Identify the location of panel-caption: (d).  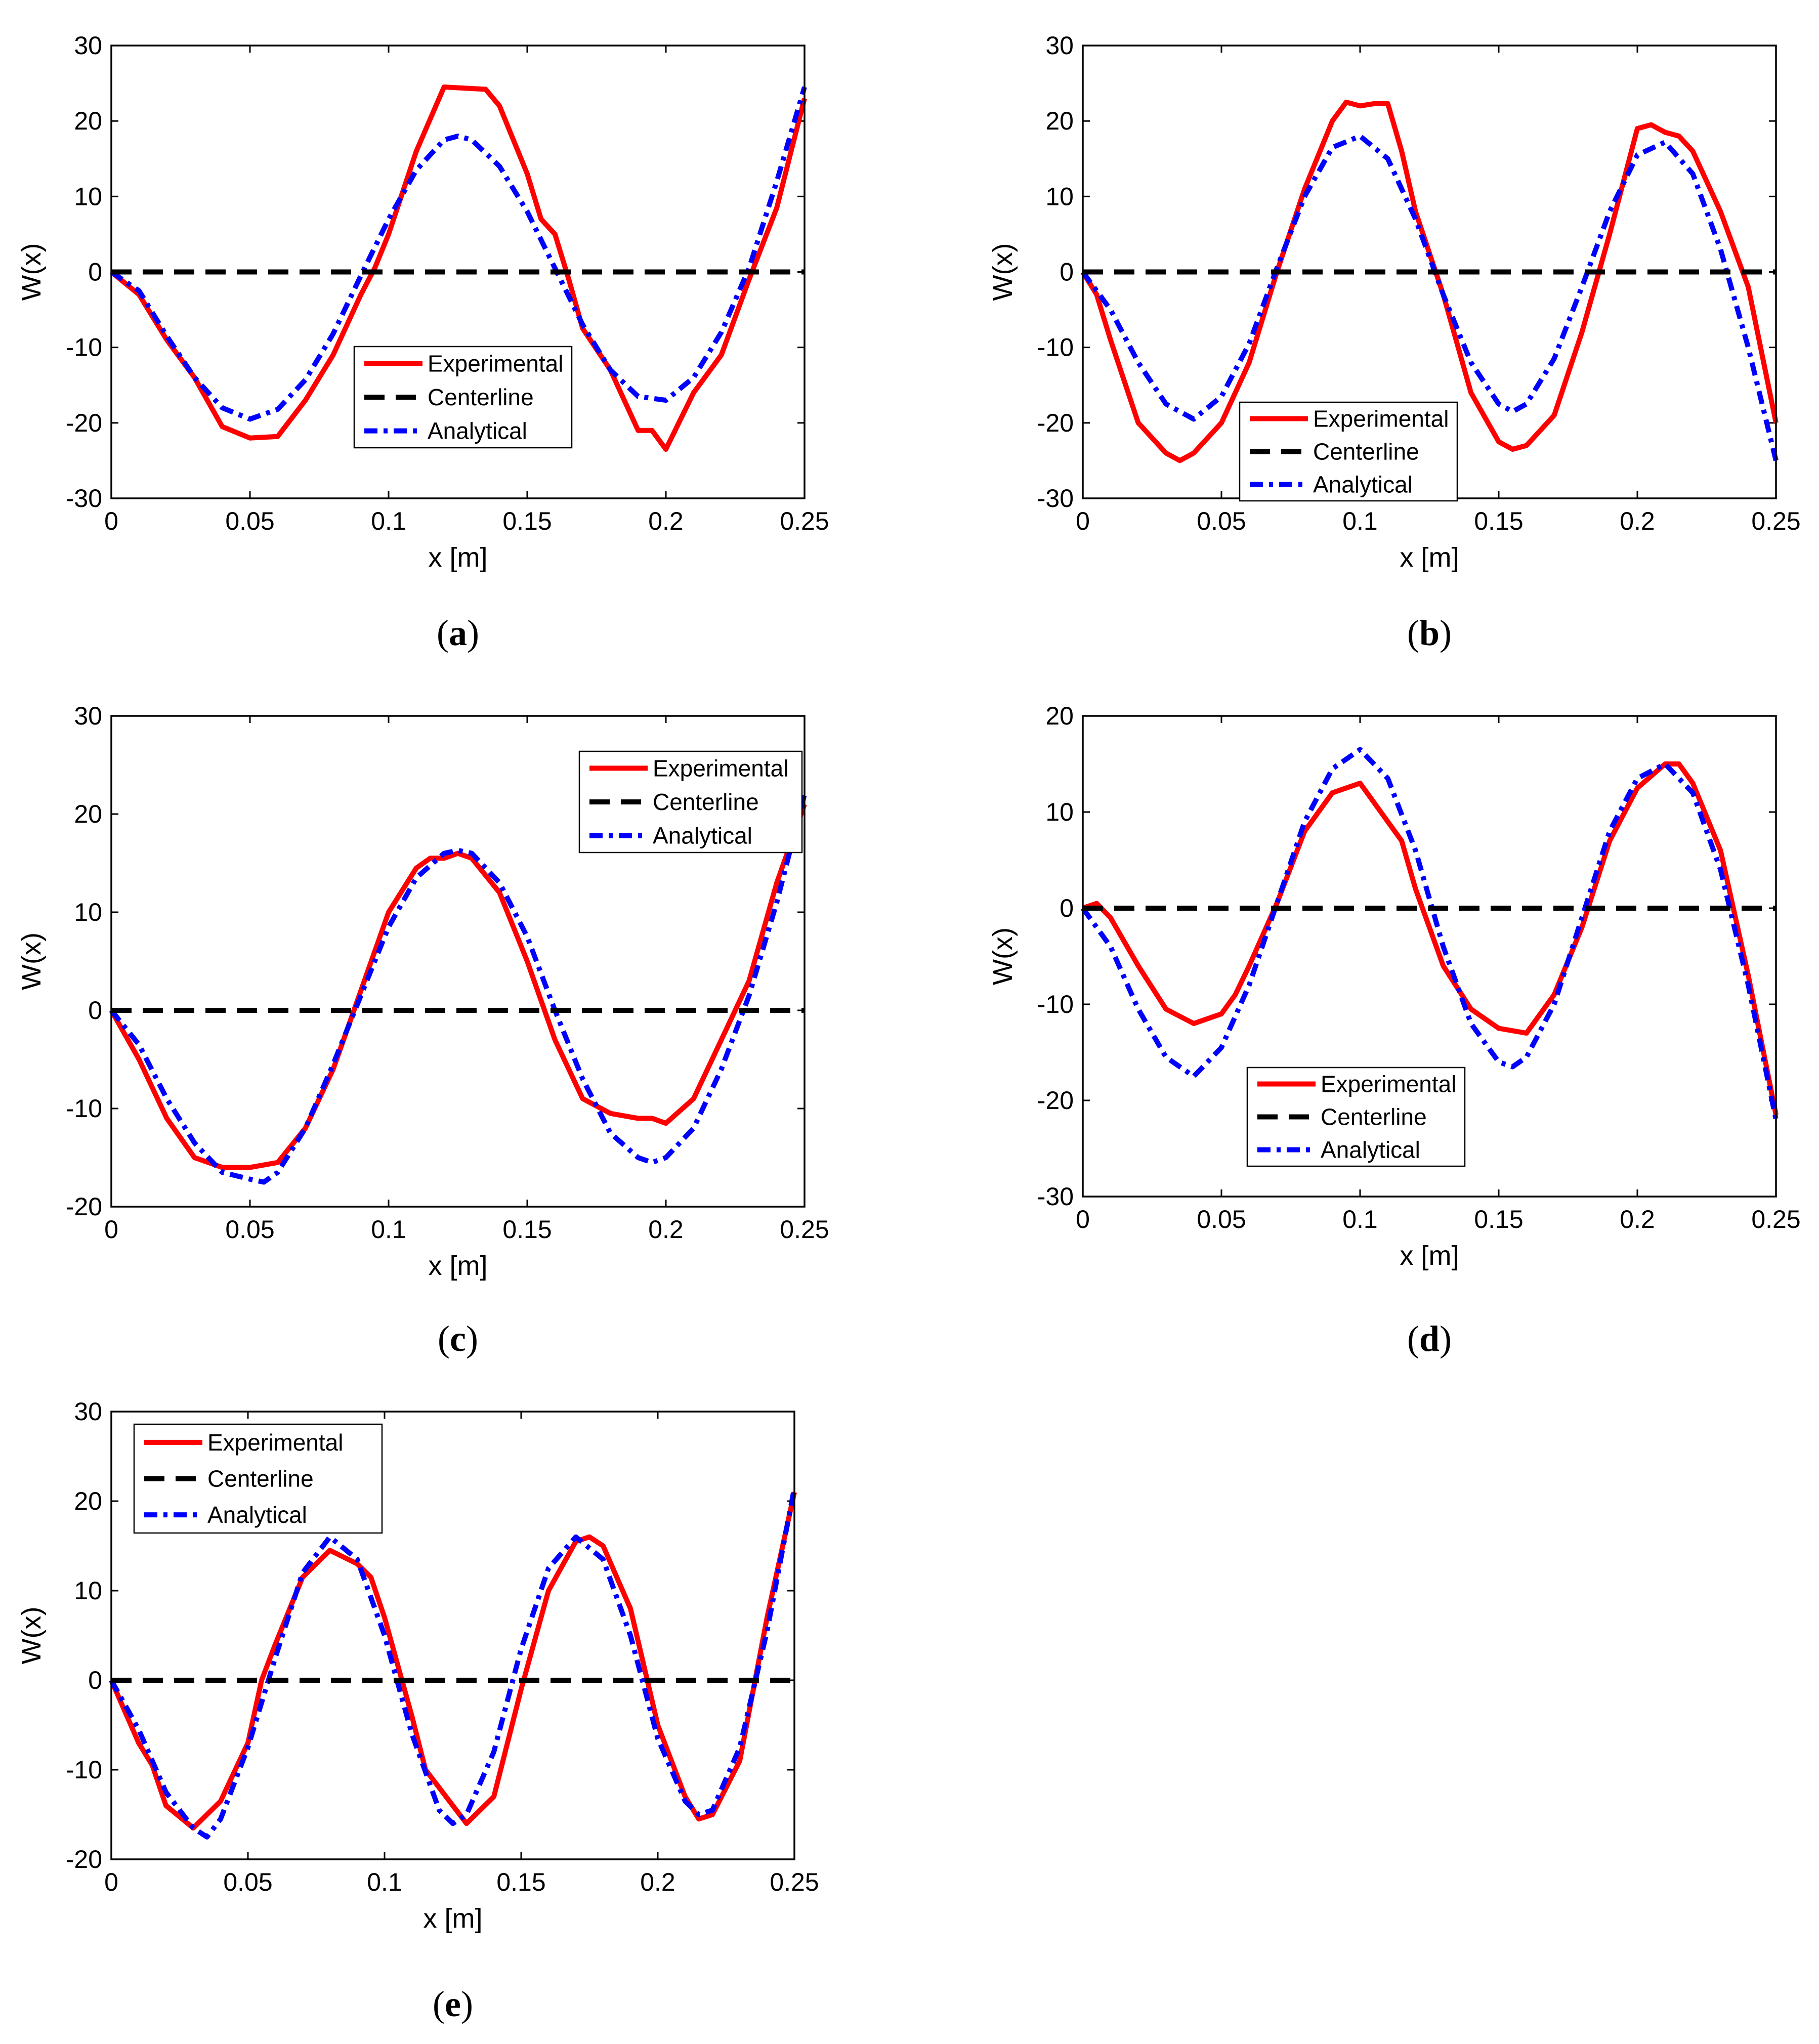
(1429, 1338).